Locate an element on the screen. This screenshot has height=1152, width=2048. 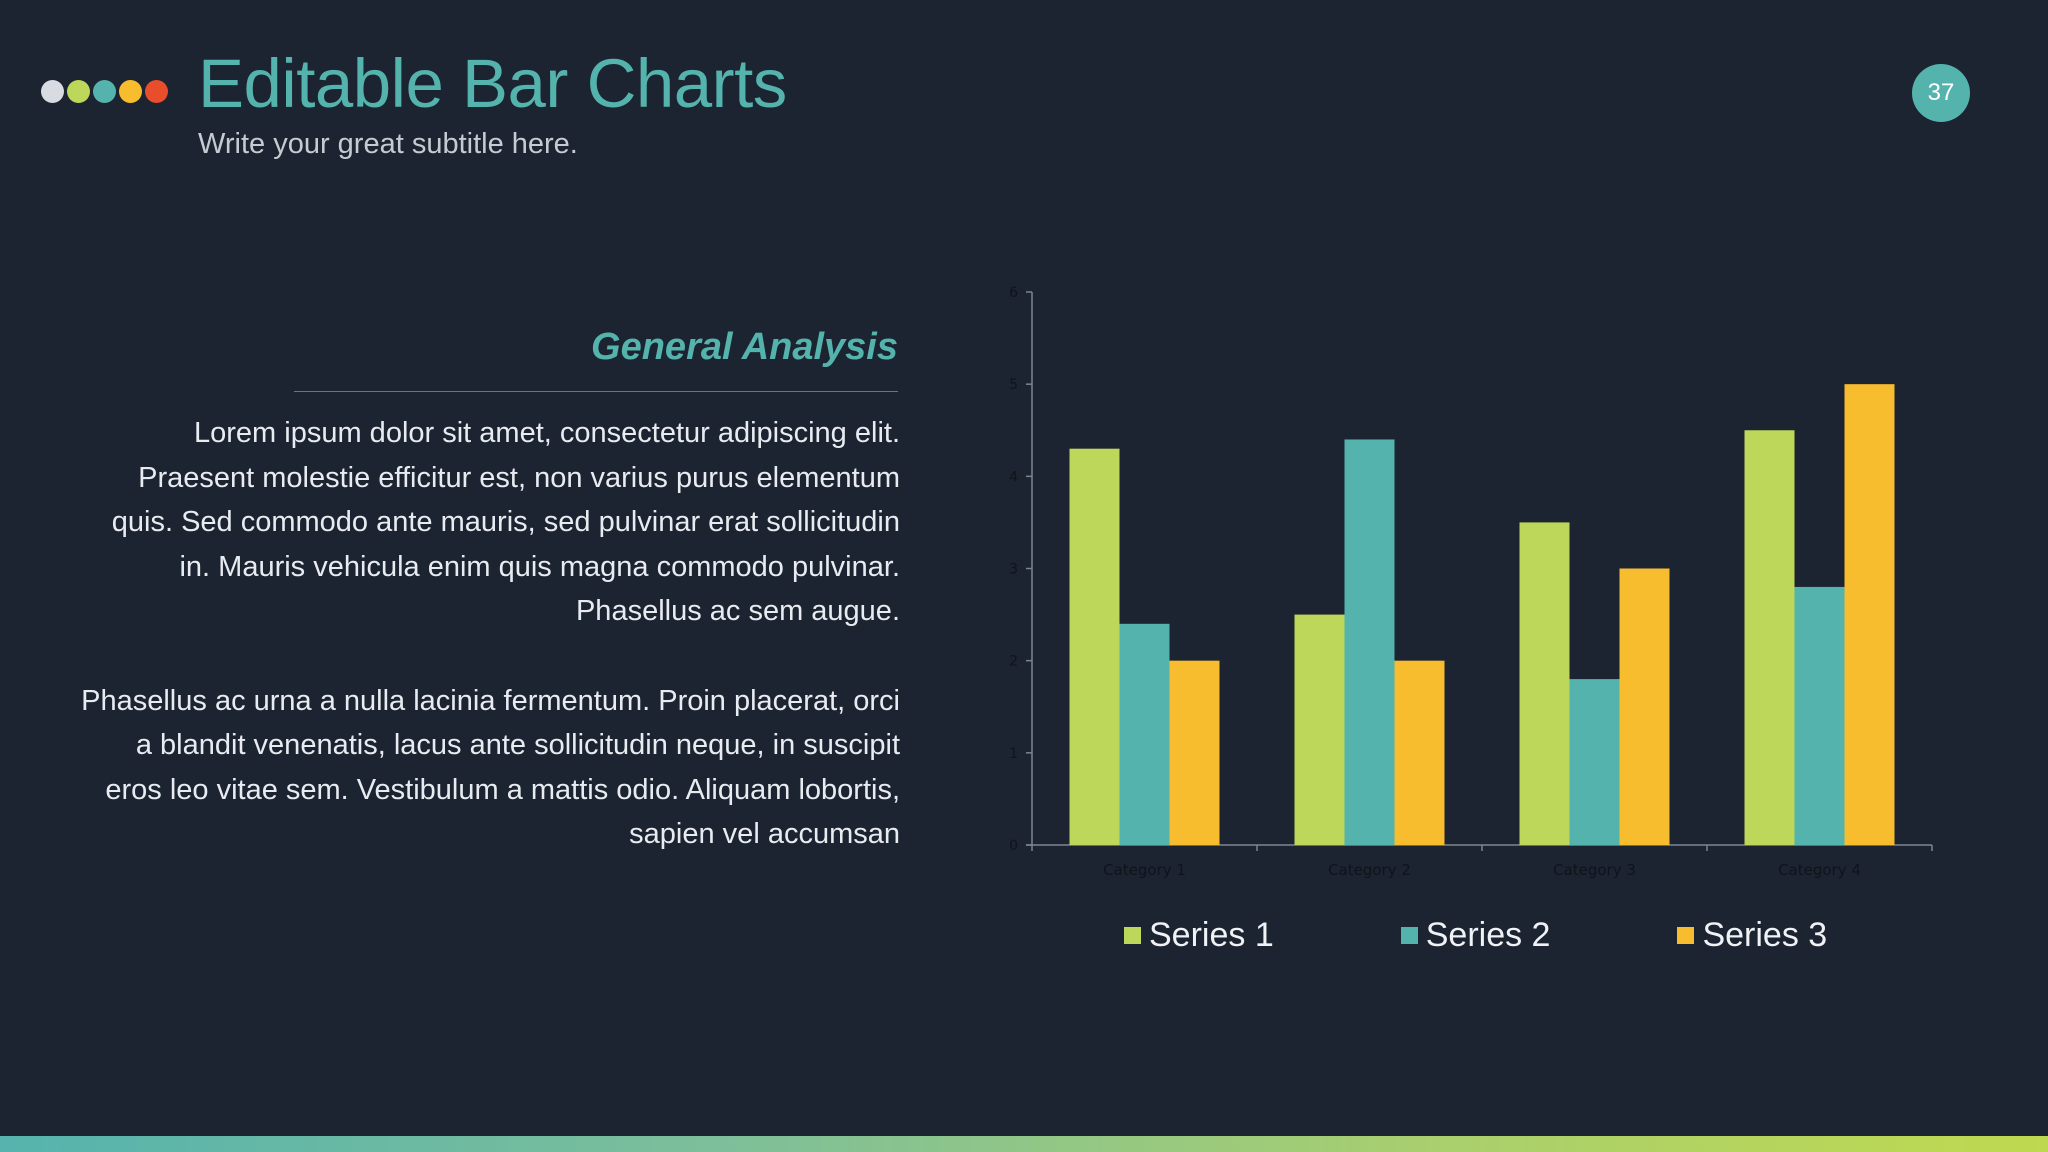
bottom-gradient-bar is located at coordinates (1024, 1144).